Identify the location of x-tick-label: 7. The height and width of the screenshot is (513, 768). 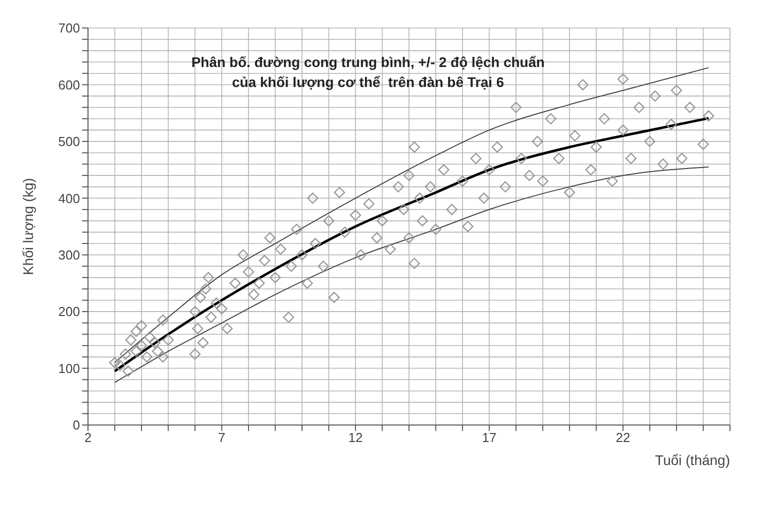
(222, 438).